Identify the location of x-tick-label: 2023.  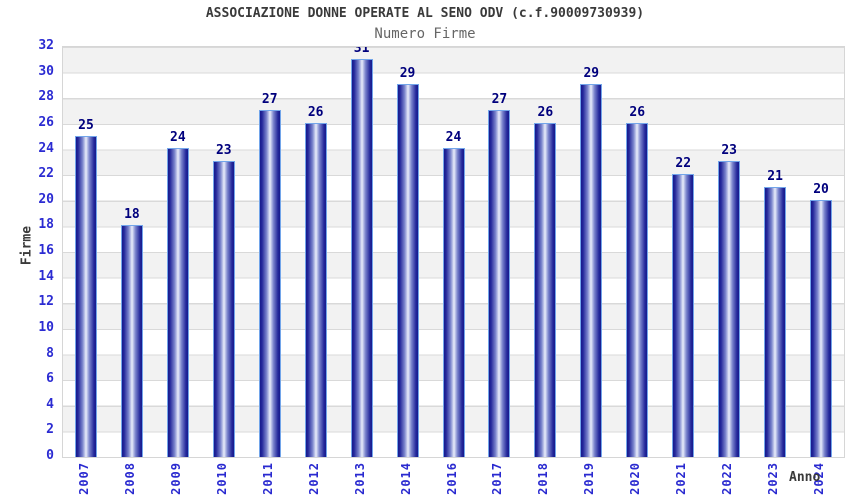
(773, 478).